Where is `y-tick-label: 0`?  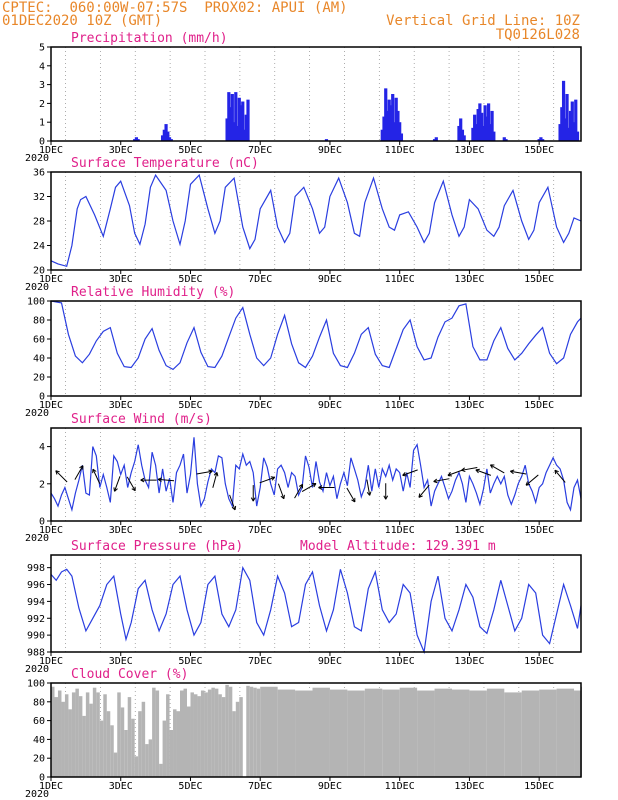 y-tick-label: 0 is located at coordinates (42, 142).